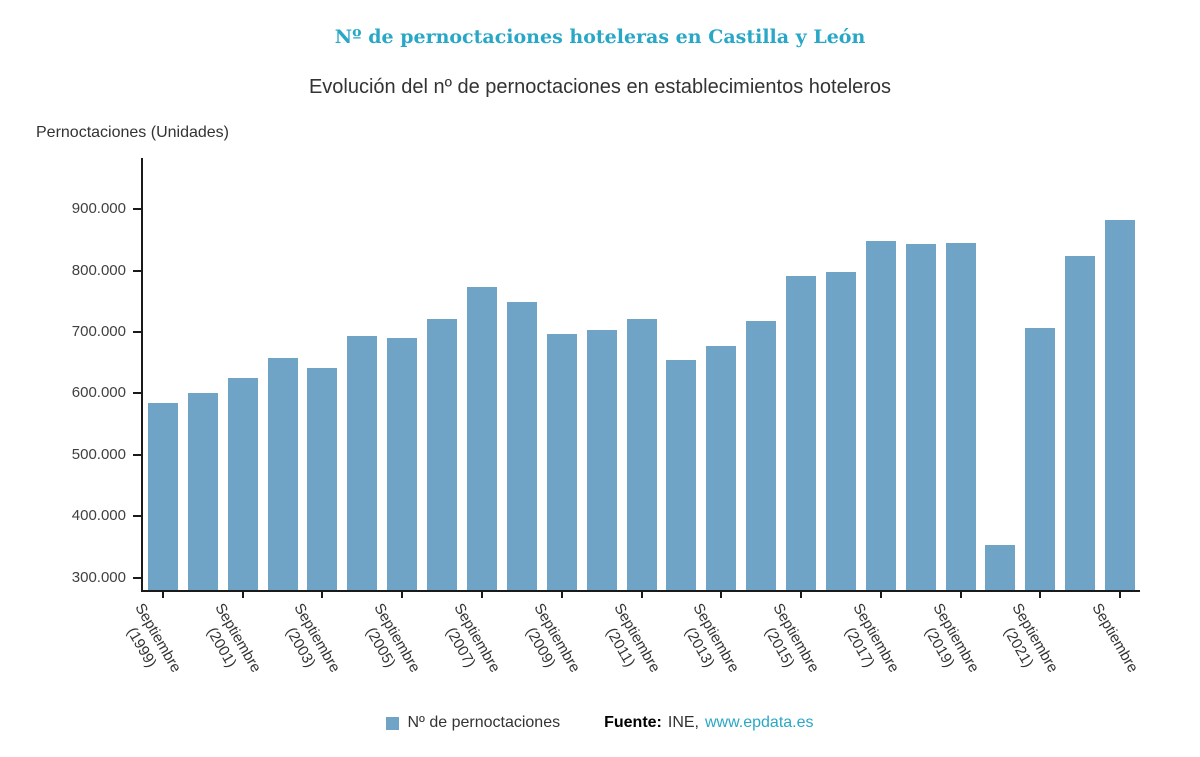 The height and width of the screenshot is (757, 1200). Describe the element at coordinates (792, 638) in the screenshot. I see `x-tick-label: Septiembre (2015)` at that location.